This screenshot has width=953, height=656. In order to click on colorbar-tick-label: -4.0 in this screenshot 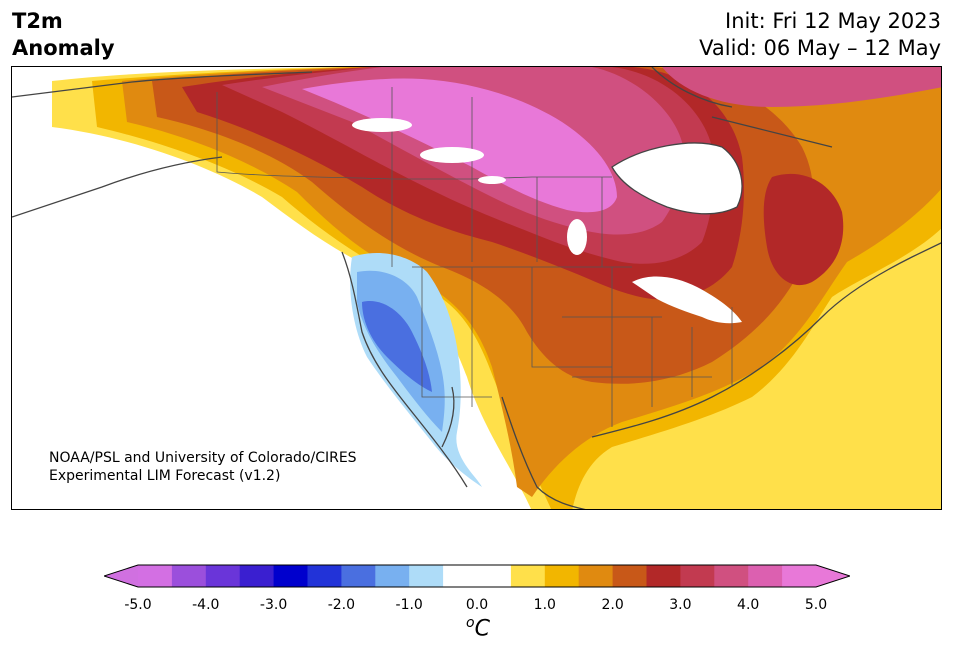, I will do `click(206, 605)`.